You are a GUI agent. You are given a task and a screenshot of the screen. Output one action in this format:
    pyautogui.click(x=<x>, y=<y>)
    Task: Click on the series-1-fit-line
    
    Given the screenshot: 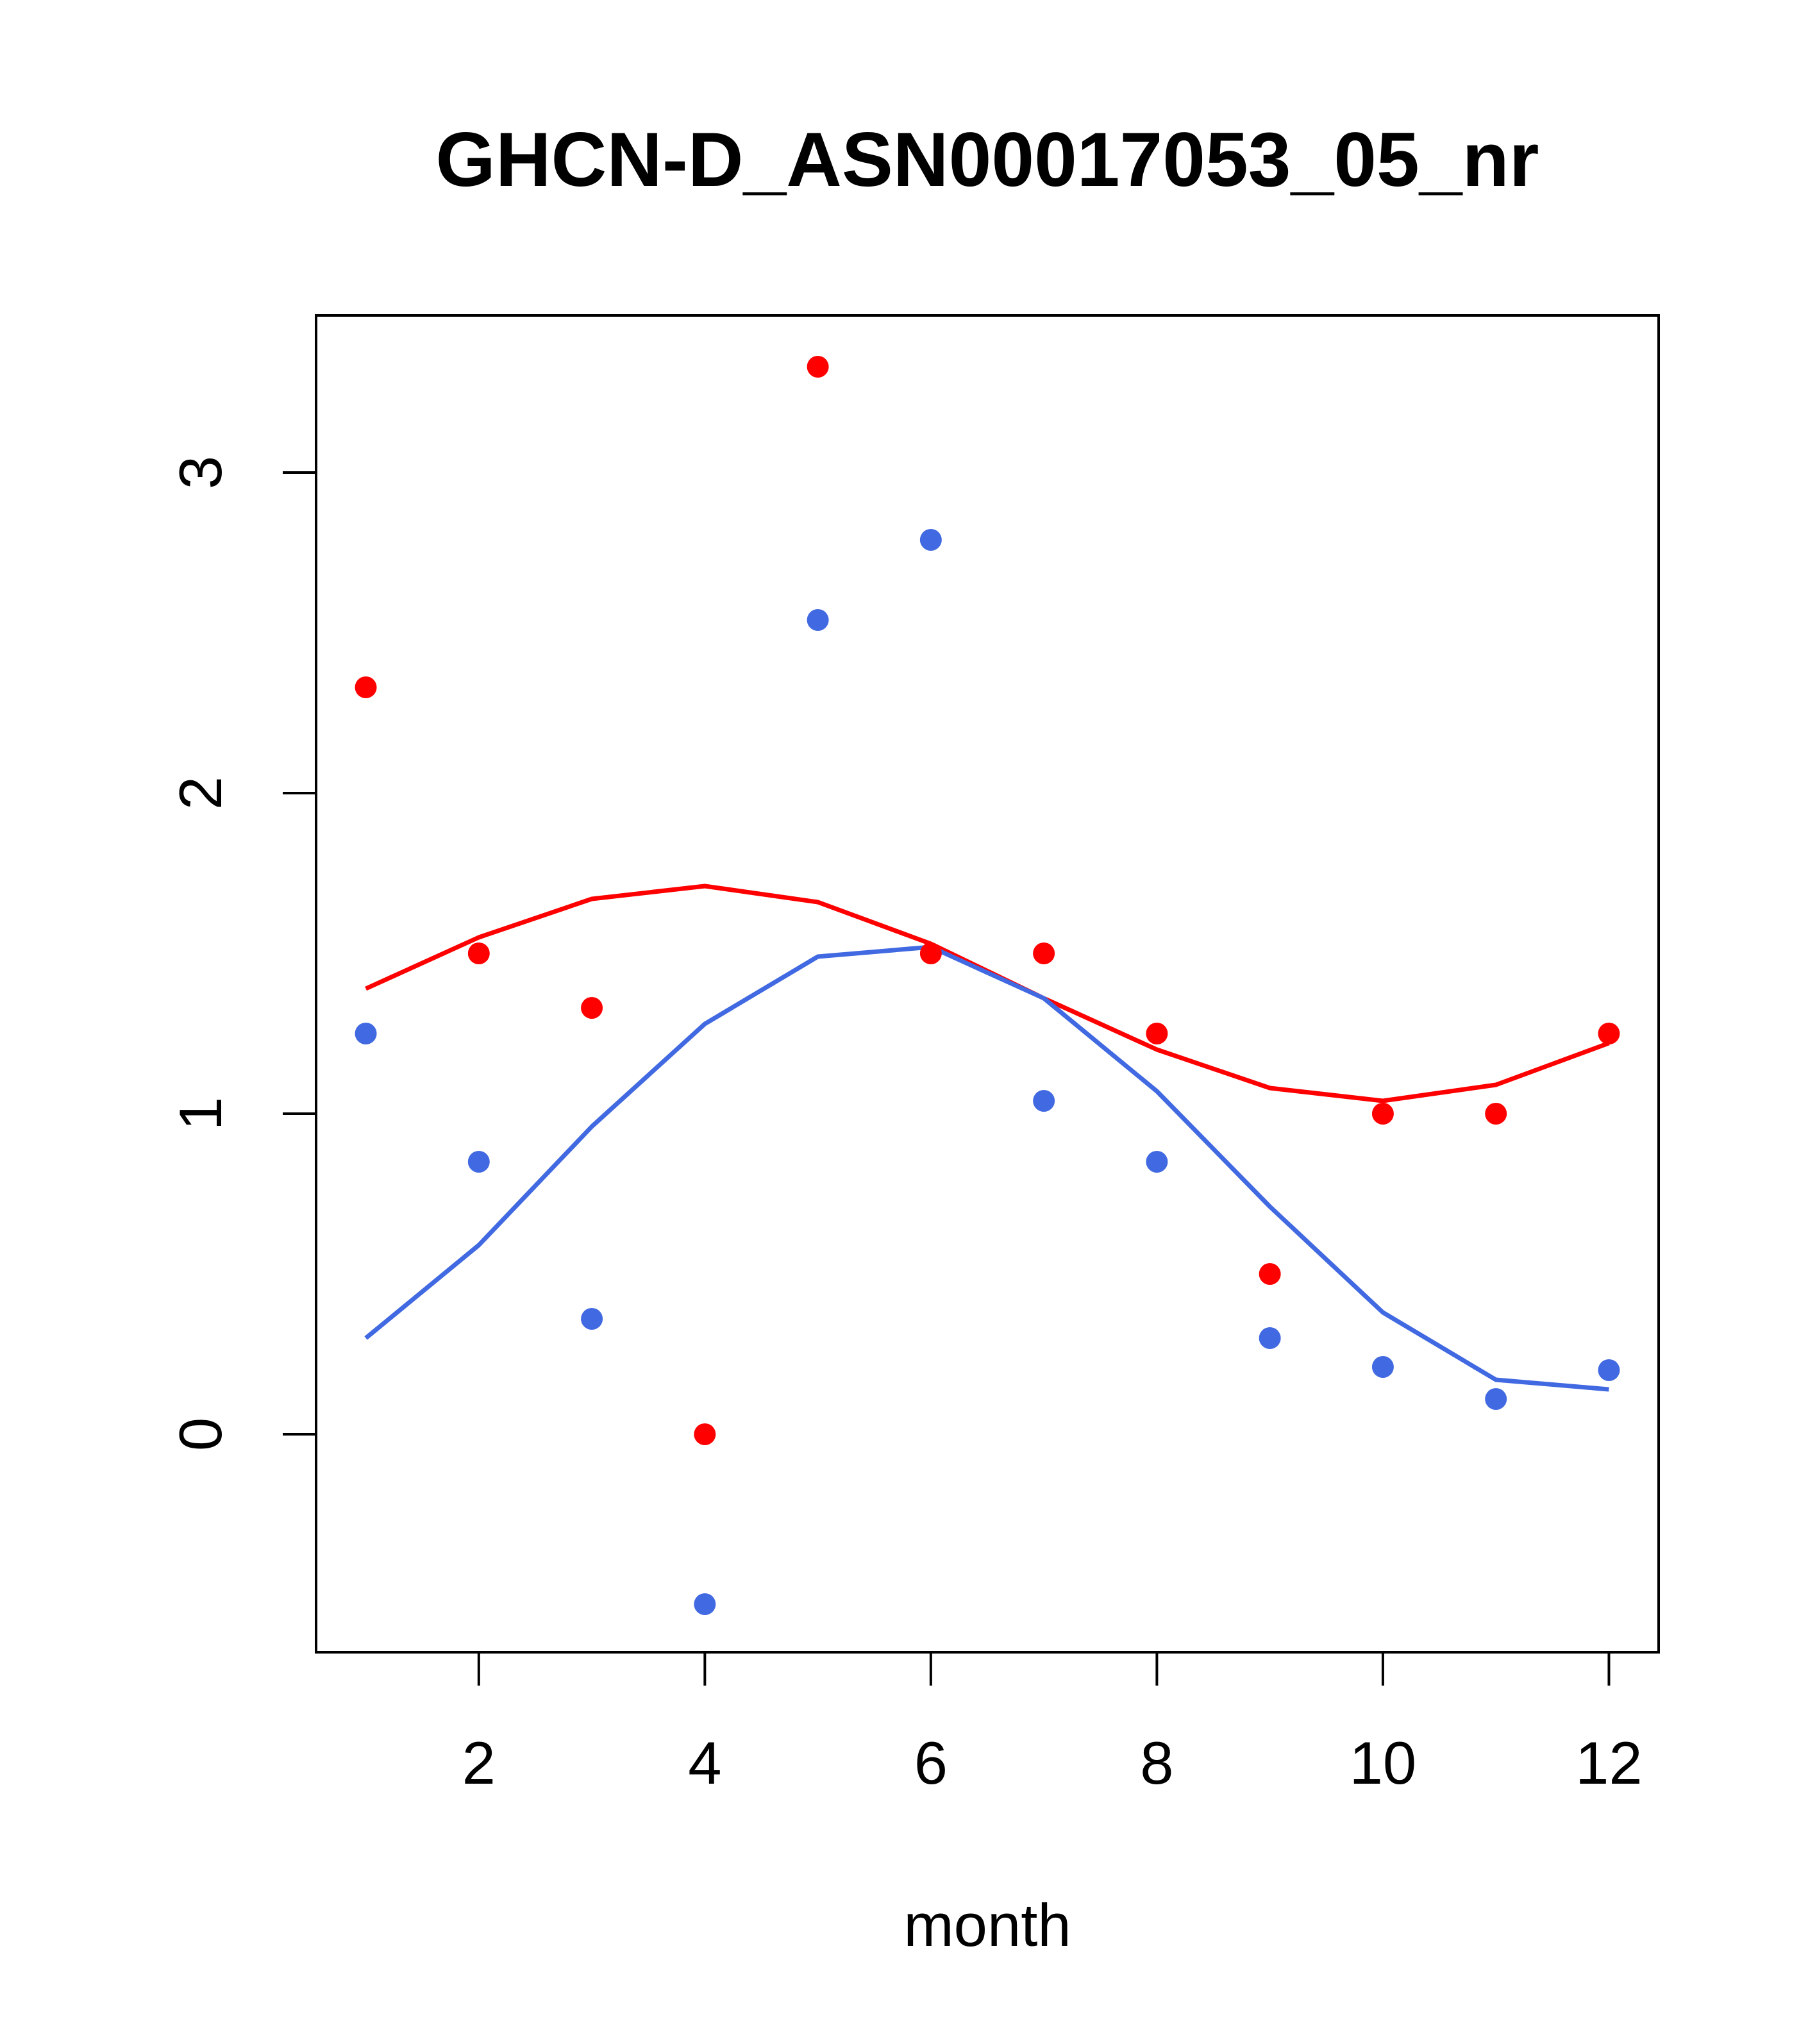 What is the action you would take?
    pyautogui.click(x=988, y=993)
    